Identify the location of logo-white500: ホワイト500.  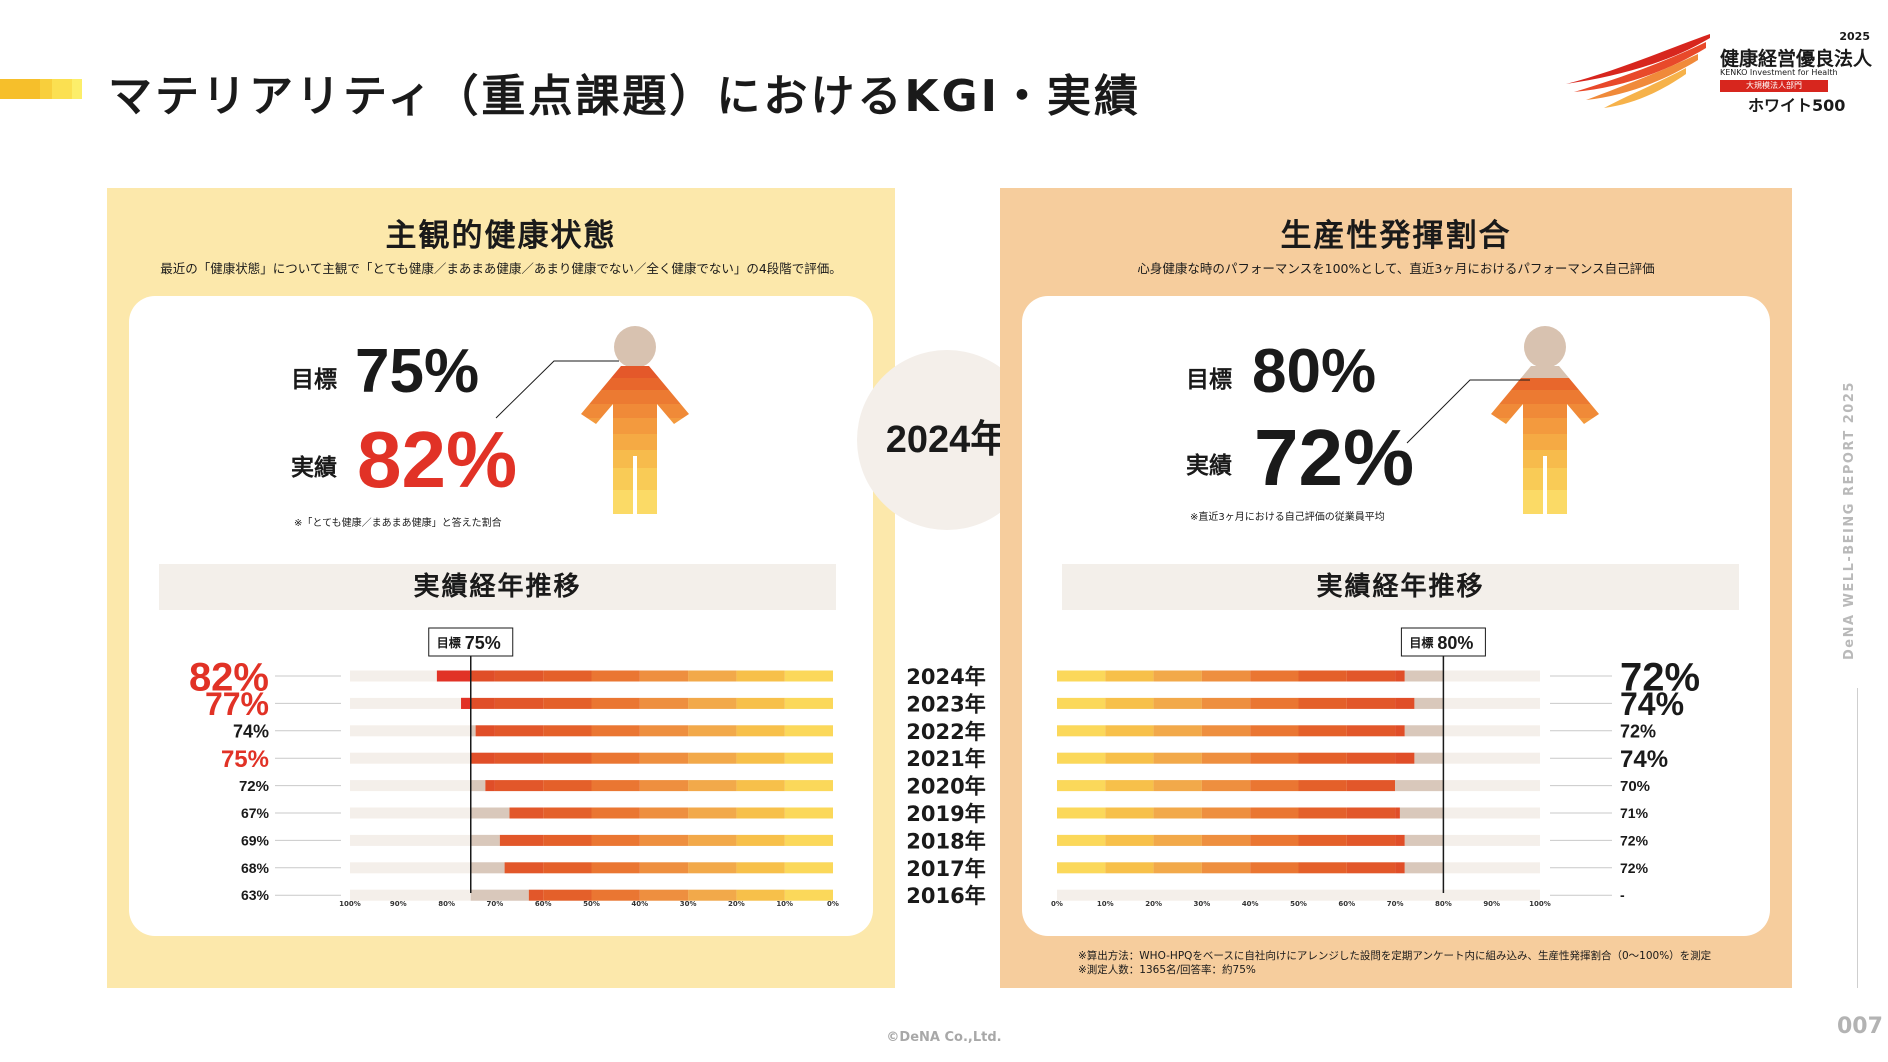
(1797, 105).